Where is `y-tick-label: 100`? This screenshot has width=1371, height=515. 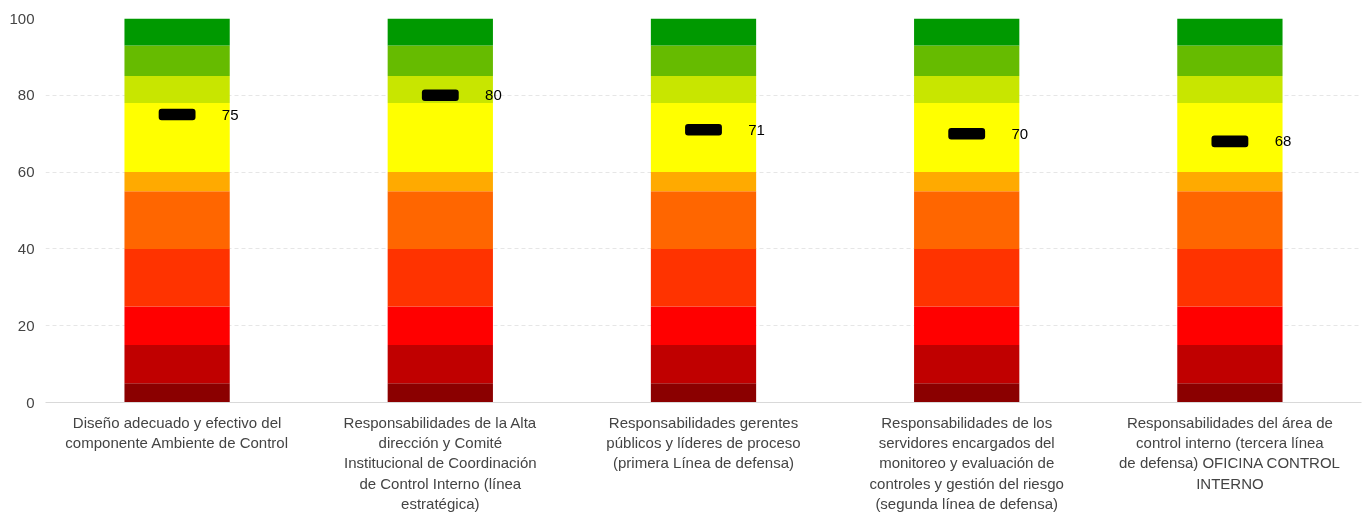 y-tick-label: 100 is located at coordinates (22, 18).